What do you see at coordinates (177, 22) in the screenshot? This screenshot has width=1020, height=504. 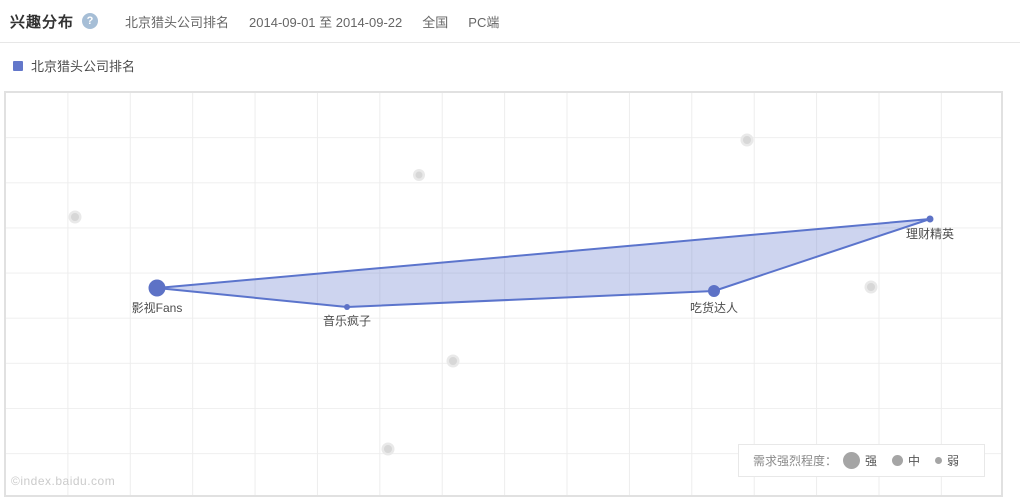 I see `filter-keyword: 北京猎头公司排名` at bounding box center [177, 22].